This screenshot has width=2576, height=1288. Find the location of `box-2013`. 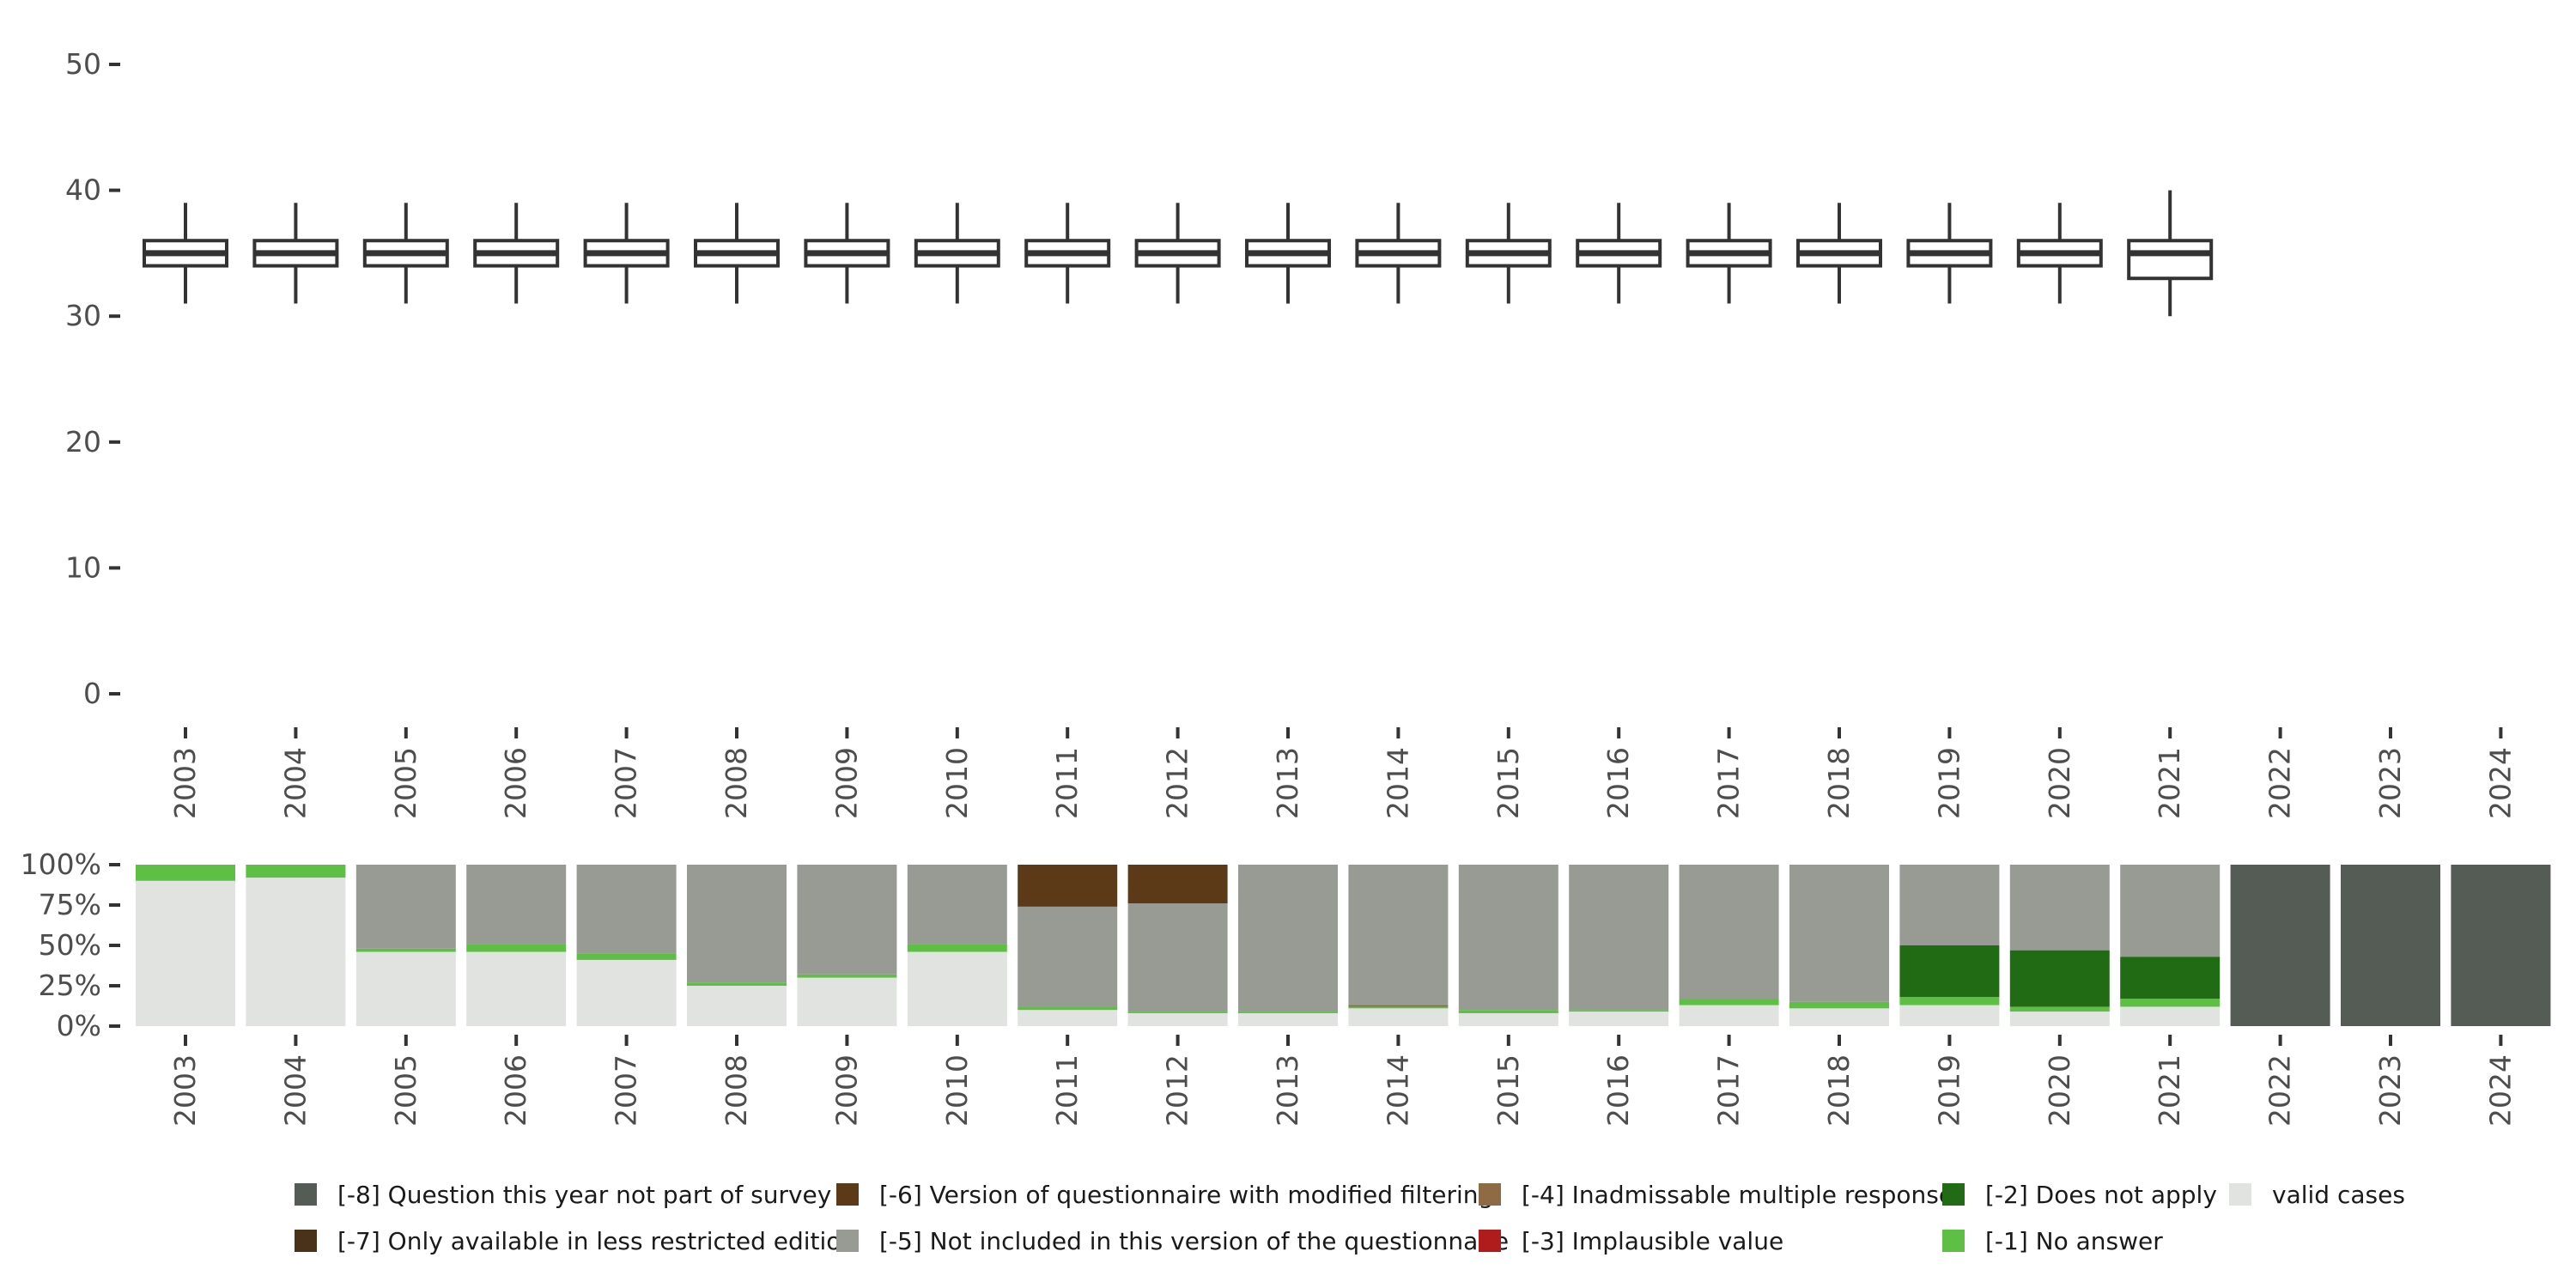

box-2013 is located at coordinates (1288, 253).